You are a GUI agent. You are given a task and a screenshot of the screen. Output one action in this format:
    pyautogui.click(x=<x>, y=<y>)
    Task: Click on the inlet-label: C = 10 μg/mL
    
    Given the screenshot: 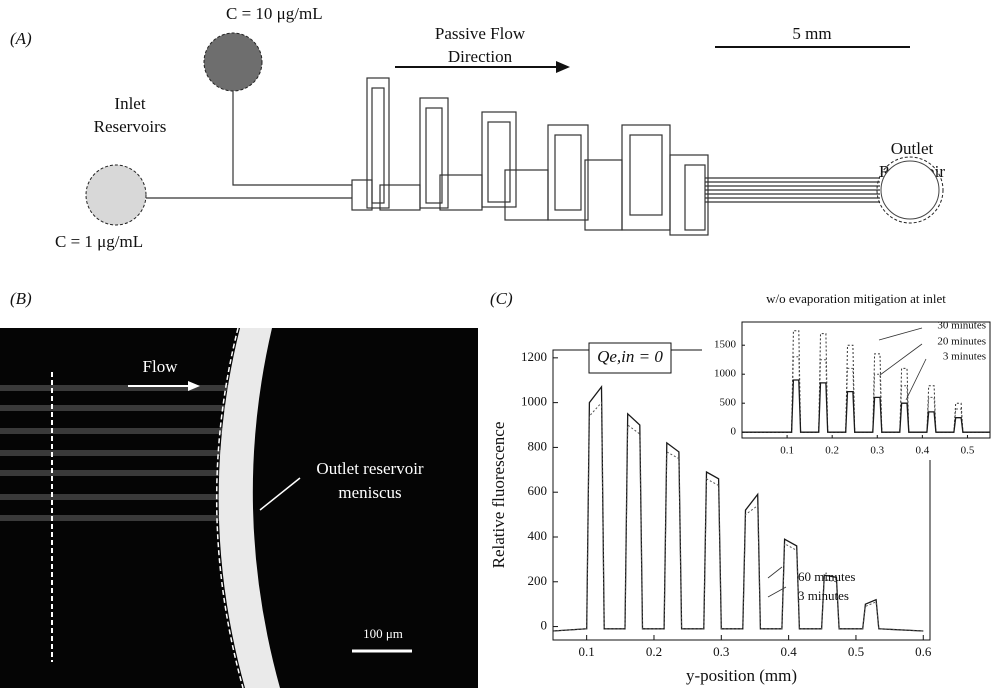 What is the action you would take?
    pyautogui.click(x=274, y=13)
    